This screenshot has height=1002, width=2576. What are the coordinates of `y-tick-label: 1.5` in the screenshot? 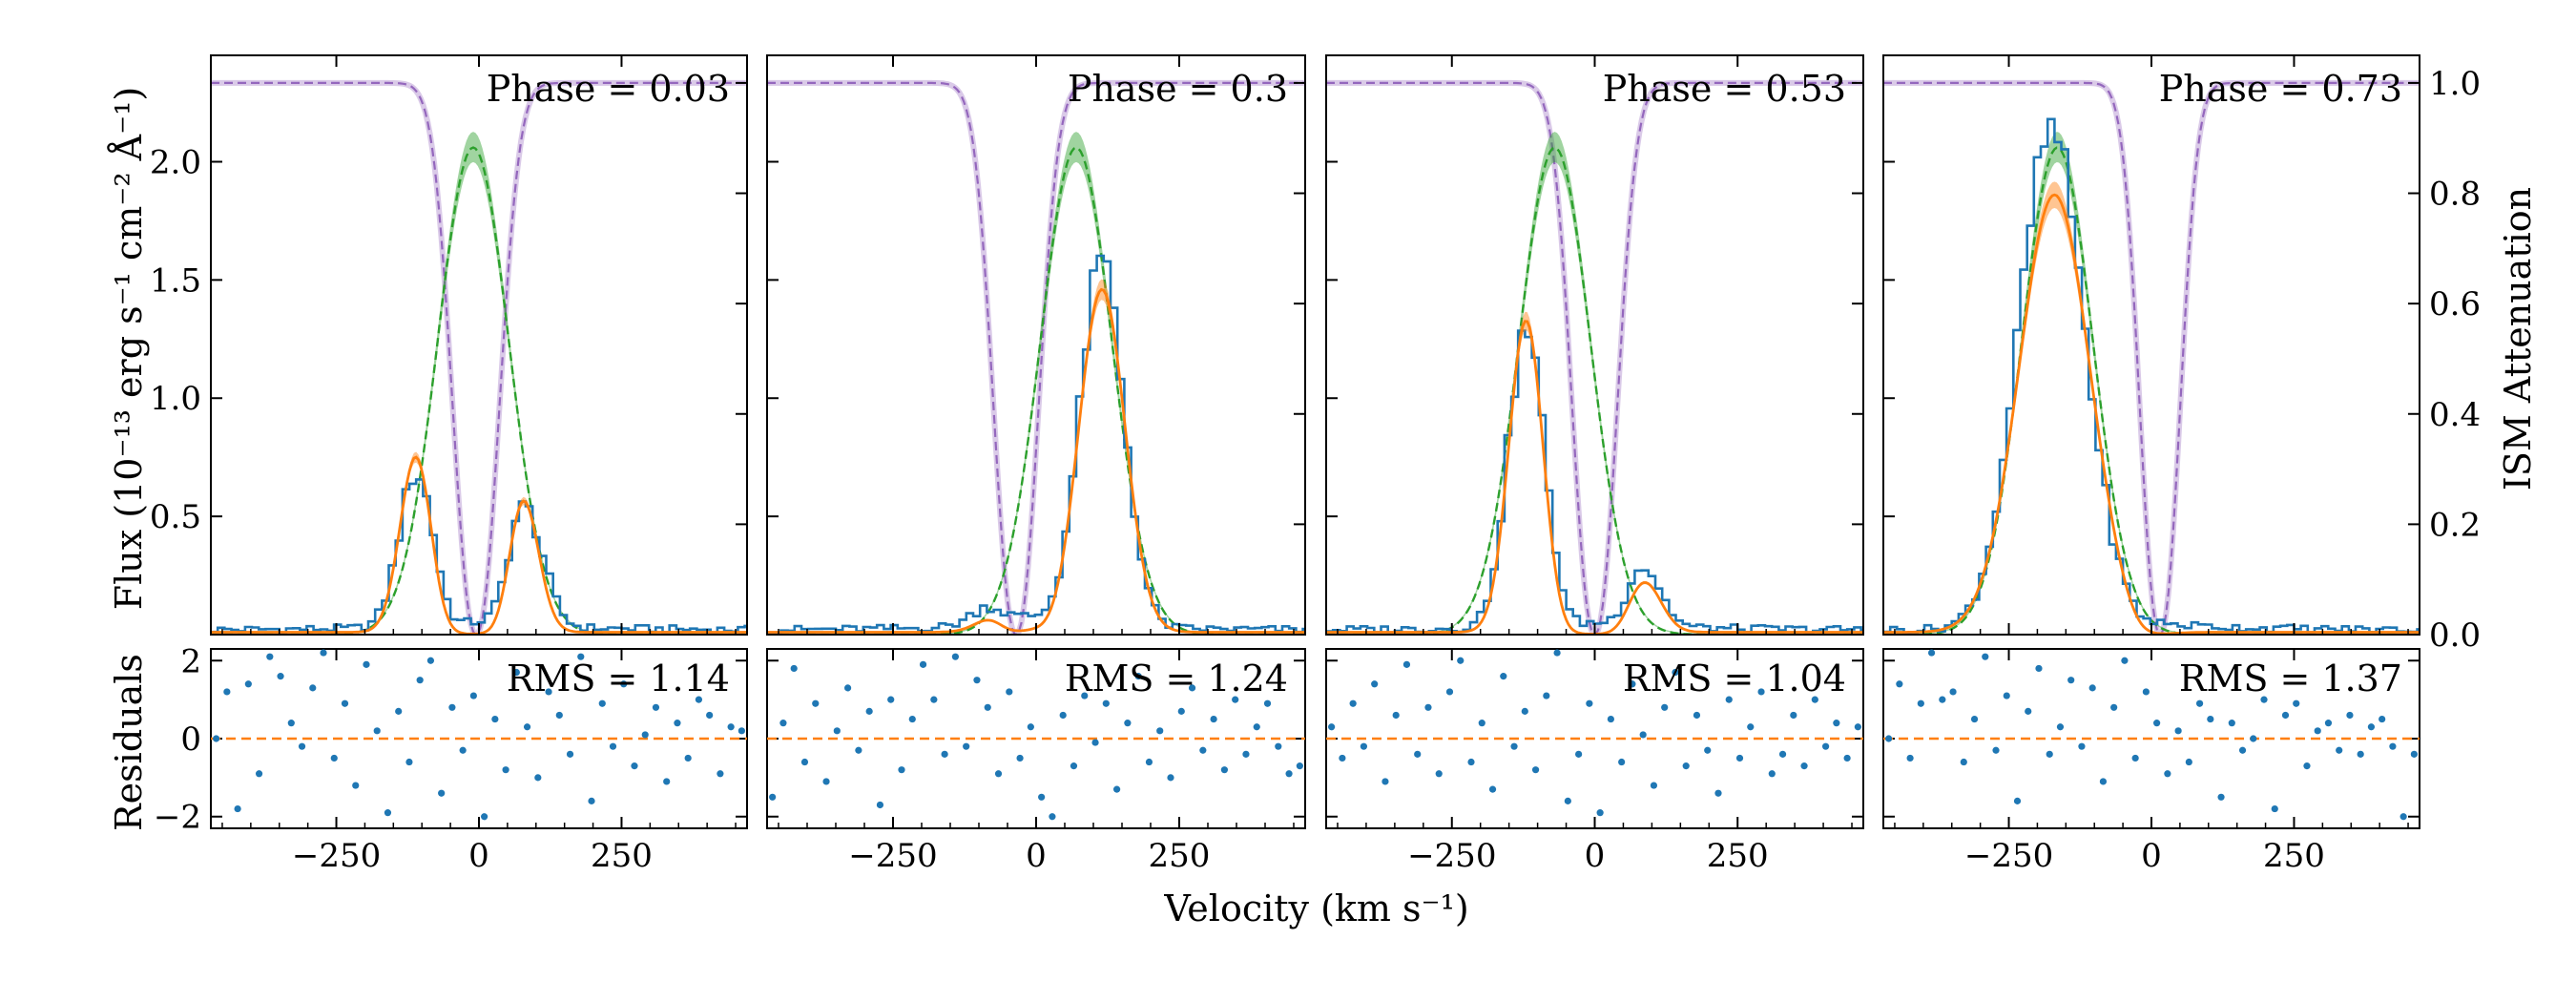 It's located at (175, 280).